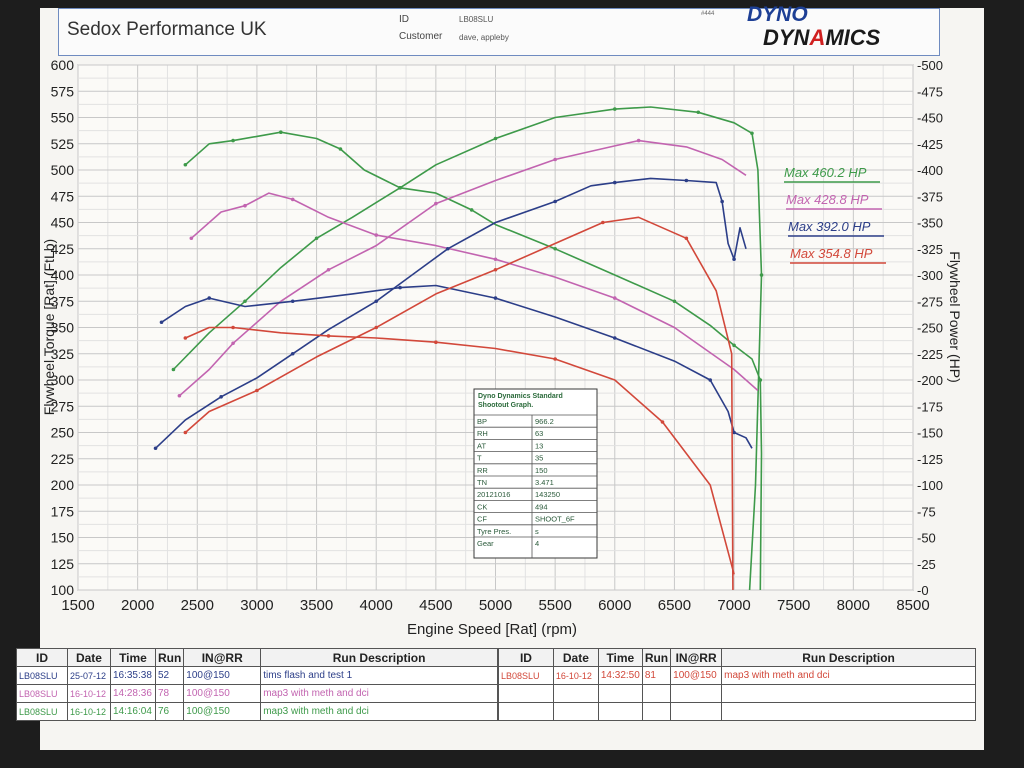 The image size is (1024, 768). I want to click on info-box-value: SHOOT_6F, so click(555, 519).